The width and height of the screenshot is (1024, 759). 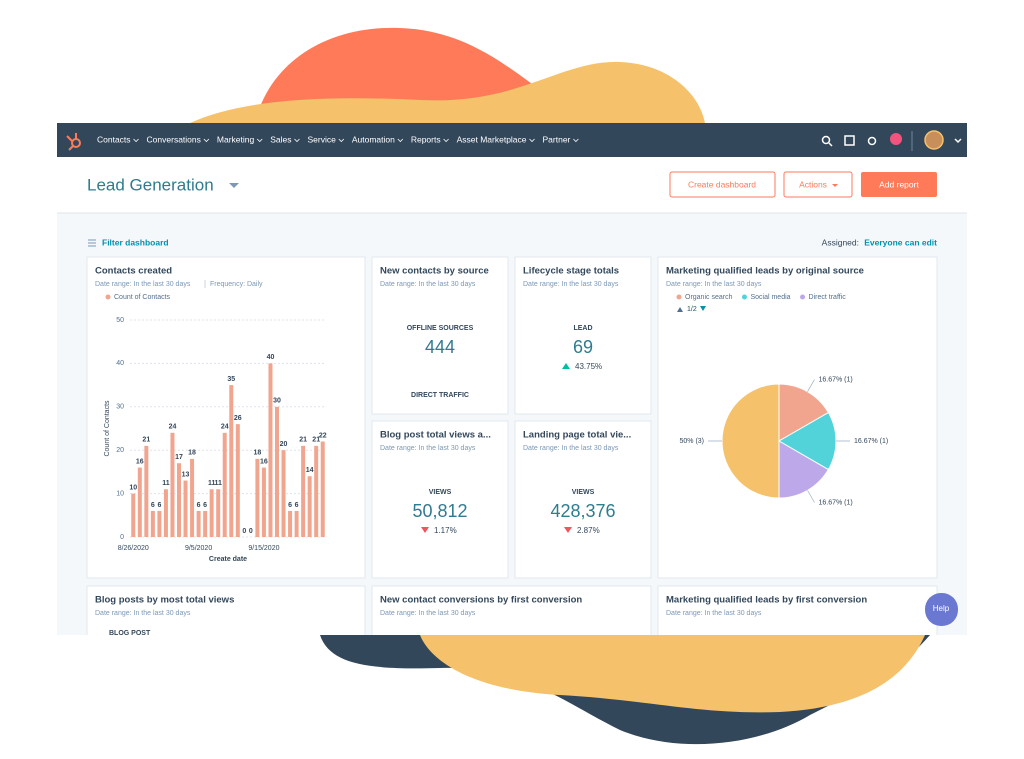 I want to click on x-tick-label: 9/15/2020, so click(x=263, y=548).